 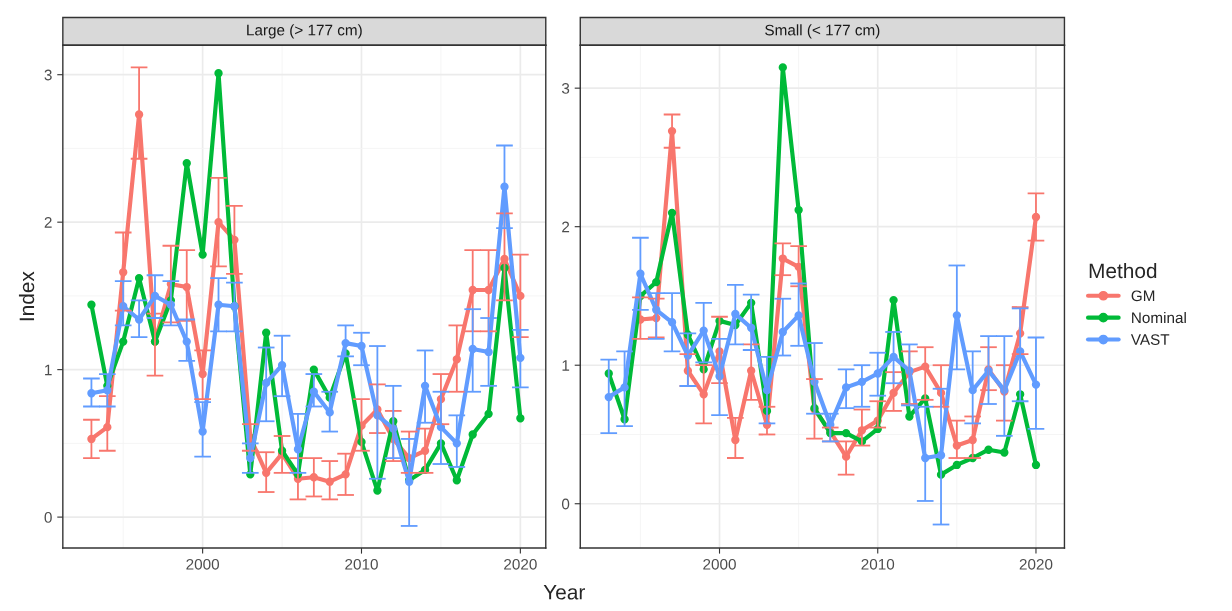 What do you see at coordinates (1159, 317) in the screenshot?
I see `legend-label: Nominal` at bounding box center [1159, 317].